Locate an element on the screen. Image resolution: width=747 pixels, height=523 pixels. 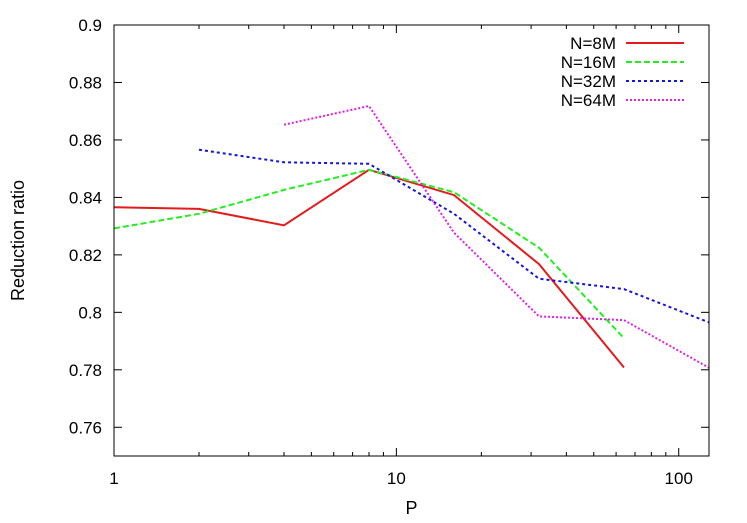
legend-label-n-8m: N=8M is located at coordinates (593, 43).